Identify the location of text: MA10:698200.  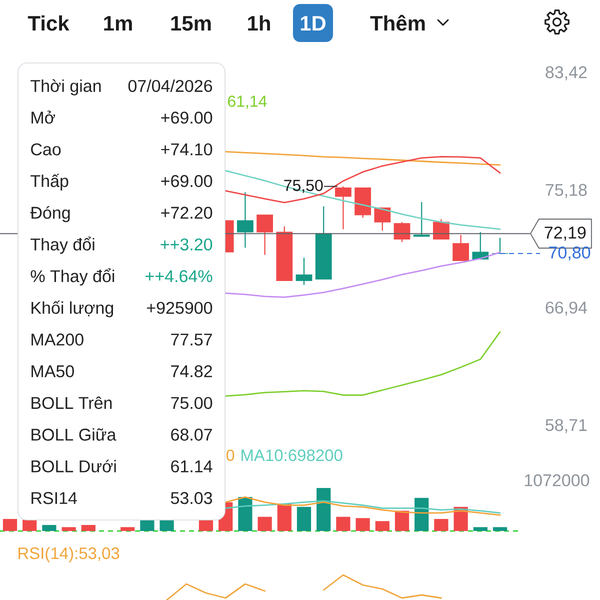
(292, 455).